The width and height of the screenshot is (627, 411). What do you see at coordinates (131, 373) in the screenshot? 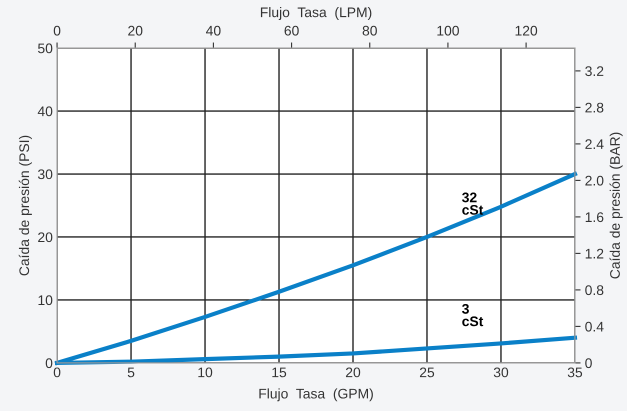
I see `x-tick-label: 5` at bounding box center [131, 373].